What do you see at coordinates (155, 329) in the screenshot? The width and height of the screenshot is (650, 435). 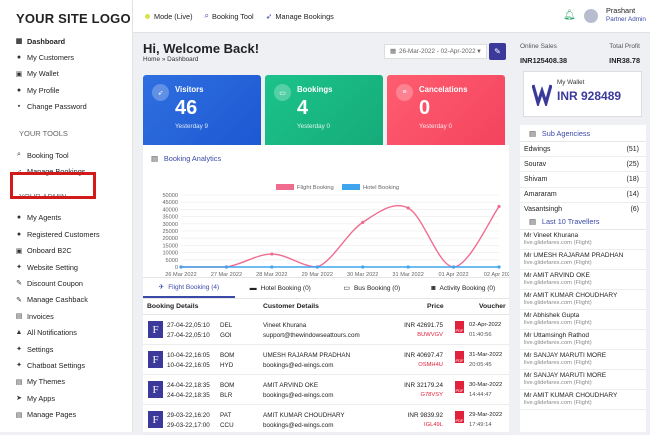 I see `flight-logo-icon: F` at bounding box center [155, 329].